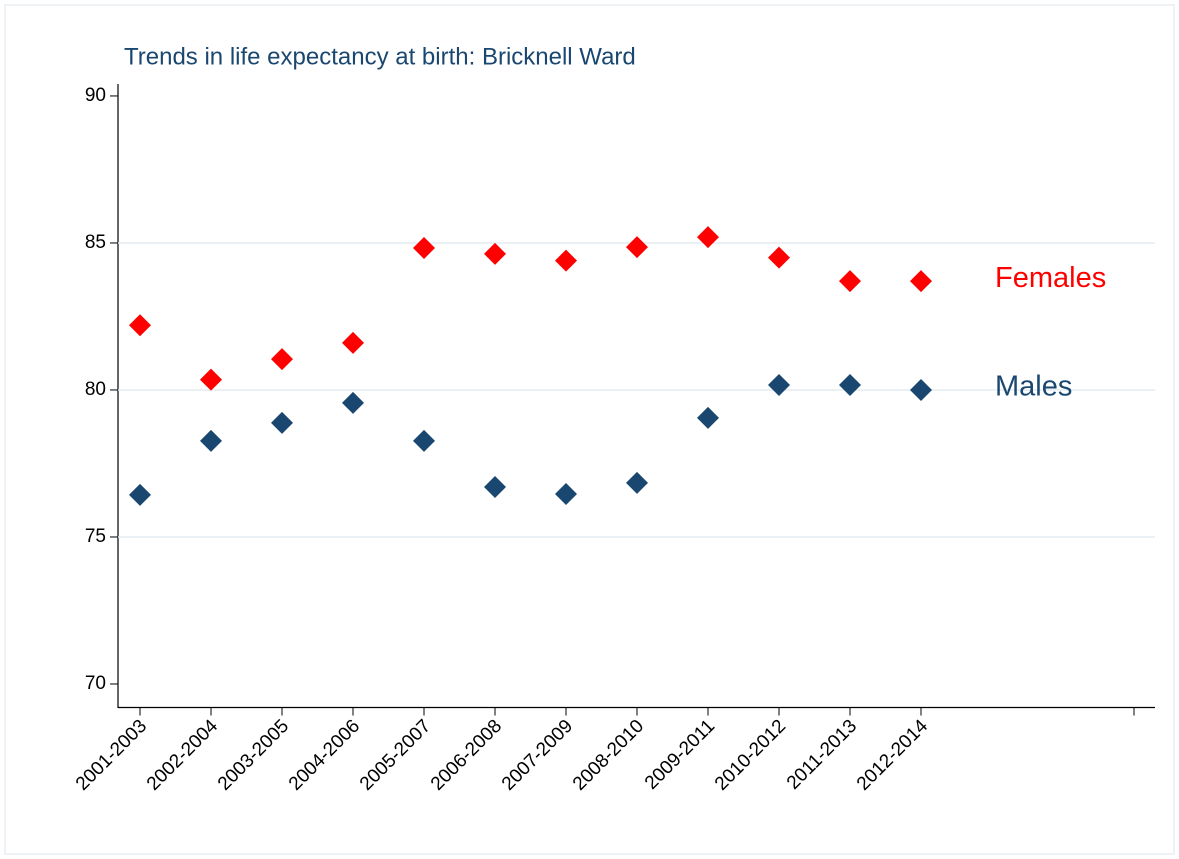  Describe the element at coordinates (95, 95) in the screenshot. I see `y-tick-label: 90` at that location.